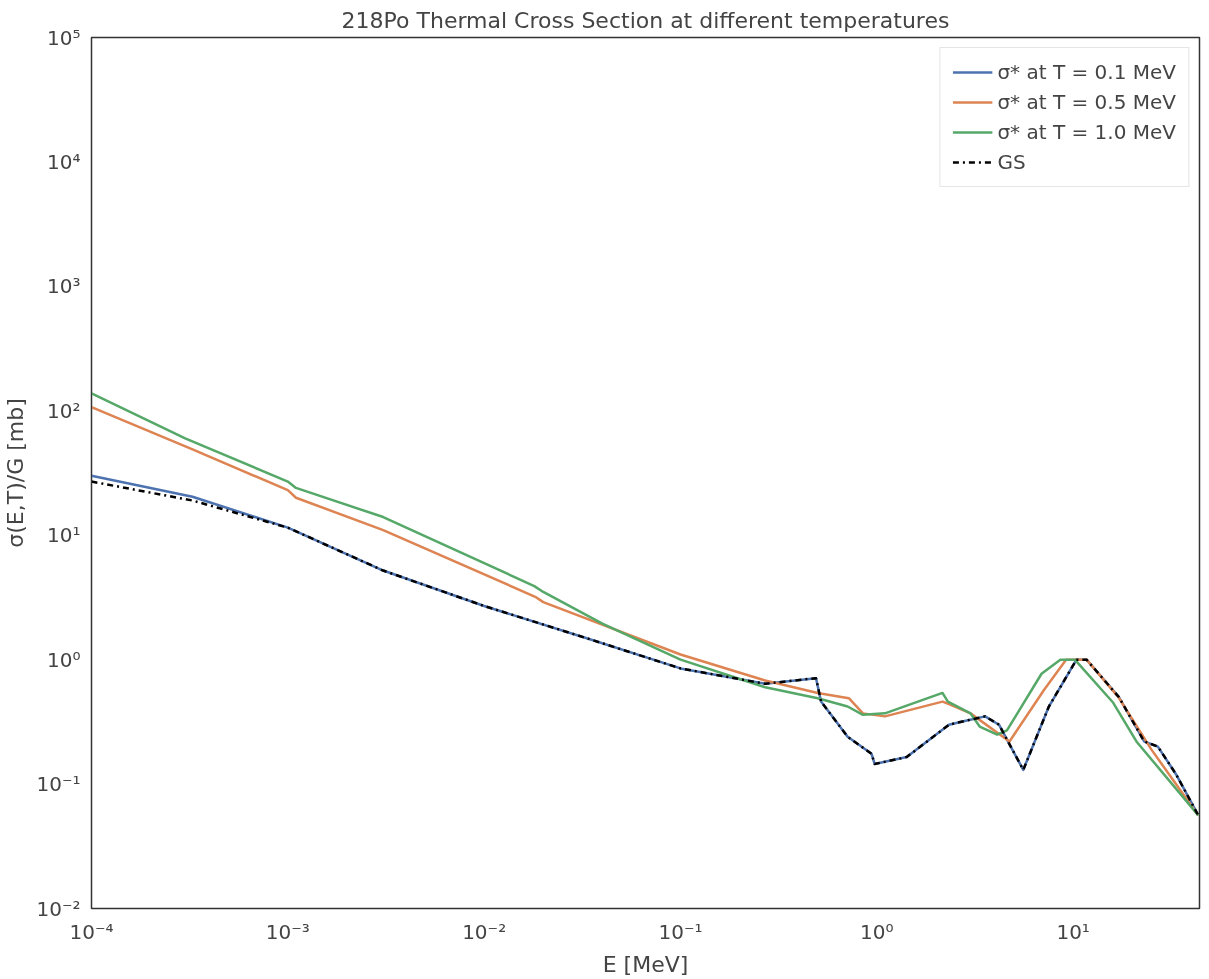  Describe the element at coordinates (64, 535) in the screenshot. I see `y-tick-label: 10¹` at that location.